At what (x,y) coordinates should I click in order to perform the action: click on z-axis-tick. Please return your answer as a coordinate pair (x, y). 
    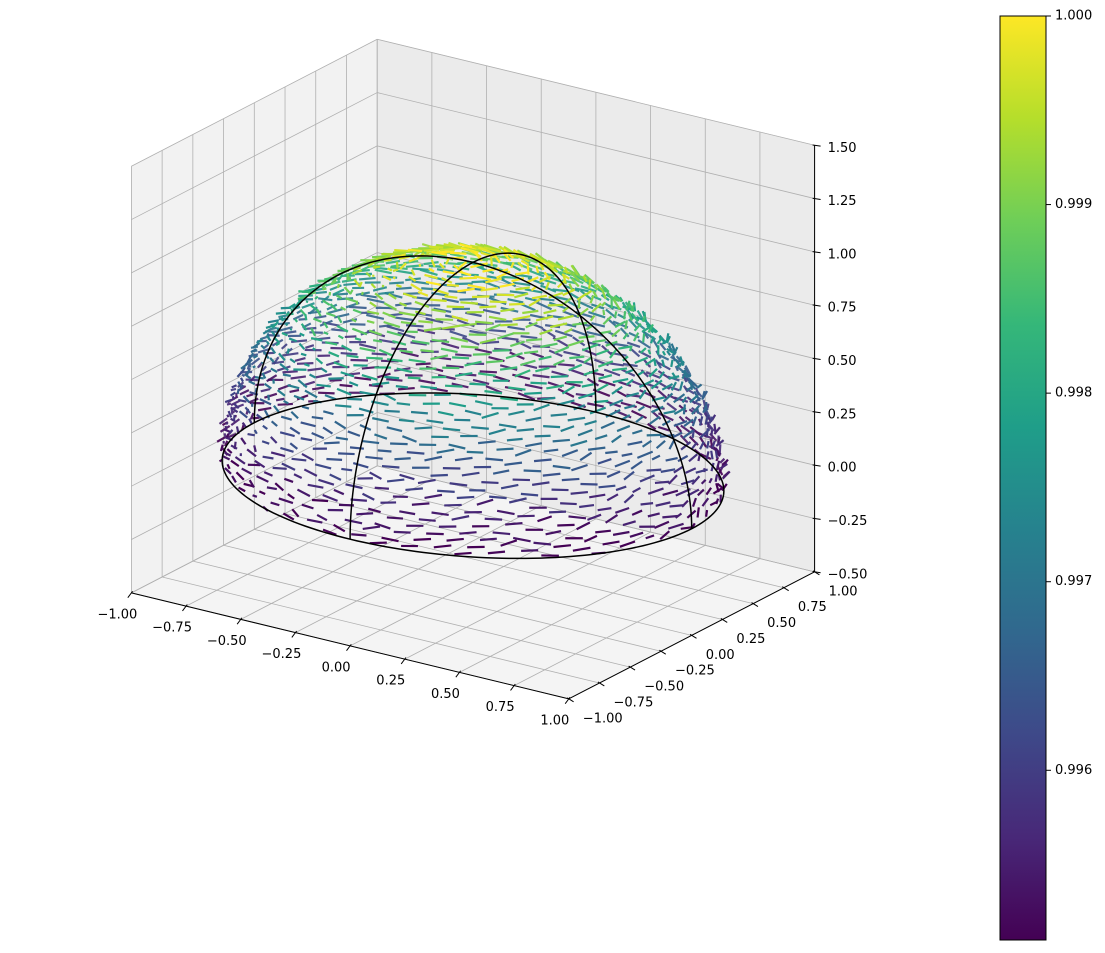
    Looking at the image, I should click on (816, 572).